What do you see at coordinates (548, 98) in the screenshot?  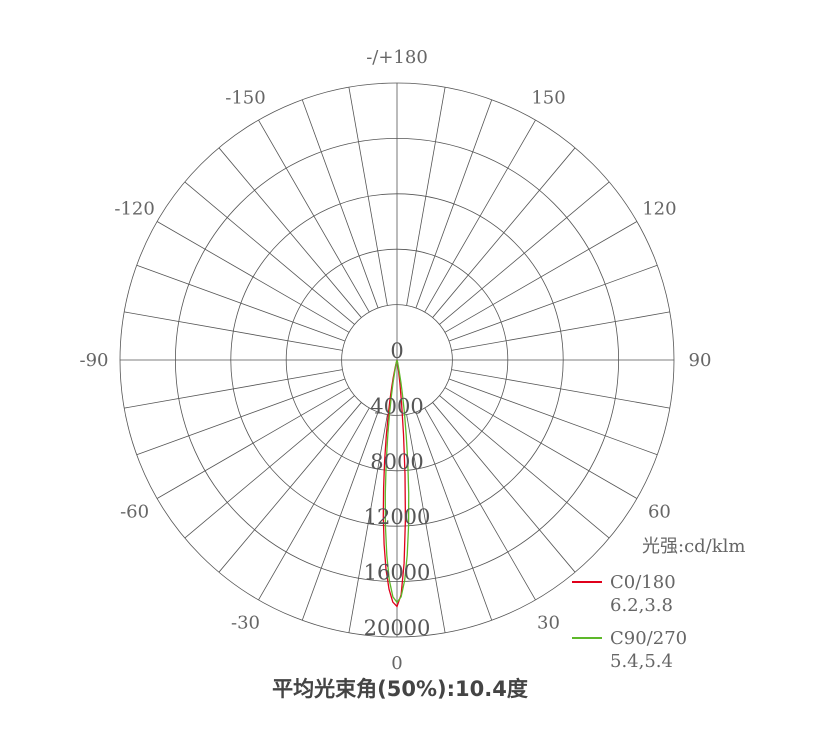 I see `angle-tick-label: 150` at bounding box center [548, 98].